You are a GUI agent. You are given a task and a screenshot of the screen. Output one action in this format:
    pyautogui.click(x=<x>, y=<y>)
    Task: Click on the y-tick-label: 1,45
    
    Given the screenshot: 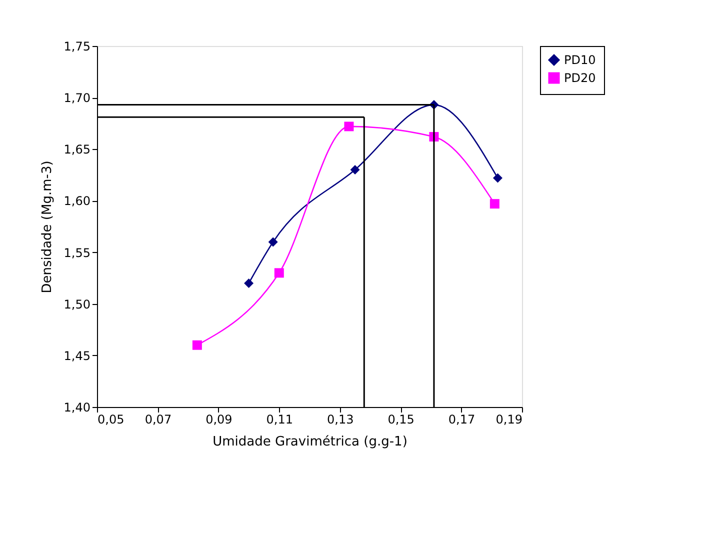 What is the action you would take?
    pyautogui.click(x=77, y=355)
    